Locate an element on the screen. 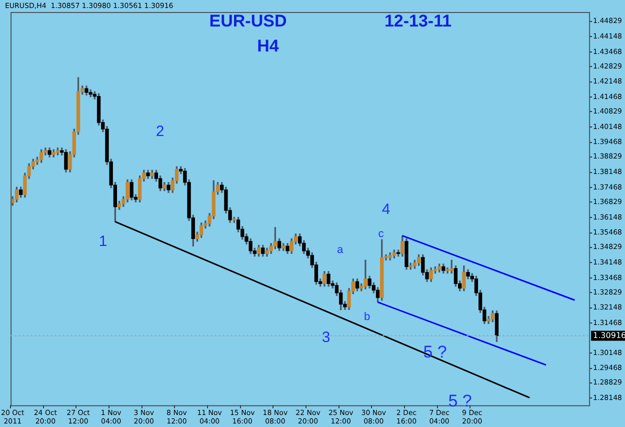 The height and width of the screenshot is (427, 625). annotation: b is located at coordinates (367, 317).